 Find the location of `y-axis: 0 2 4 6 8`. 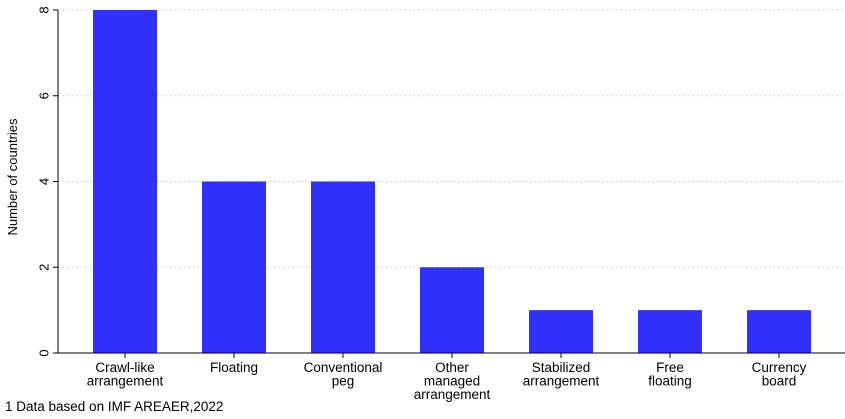

y-axis: 0 2 4 6 8 is located at coordinates (48, 181).